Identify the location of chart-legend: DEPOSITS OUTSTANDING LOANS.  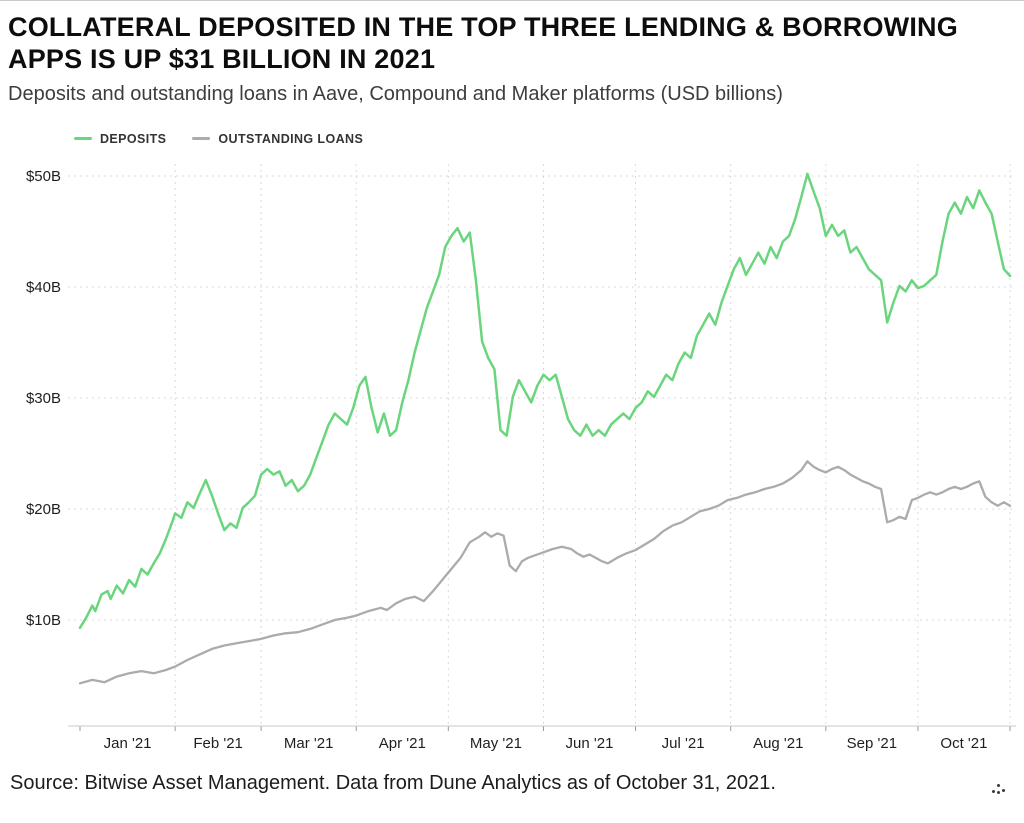
(545, 139).